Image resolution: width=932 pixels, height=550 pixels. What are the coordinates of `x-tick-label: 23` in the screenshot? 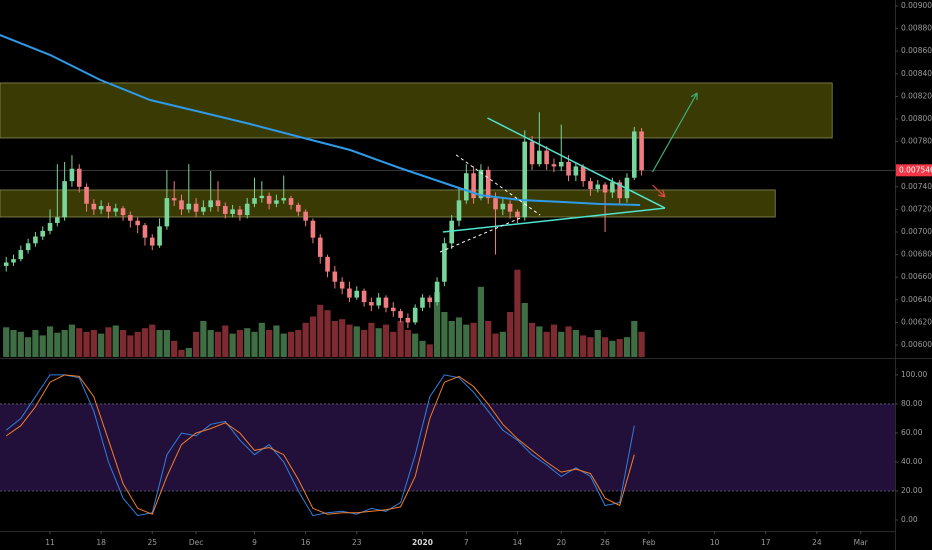 It's located at (357, 542).